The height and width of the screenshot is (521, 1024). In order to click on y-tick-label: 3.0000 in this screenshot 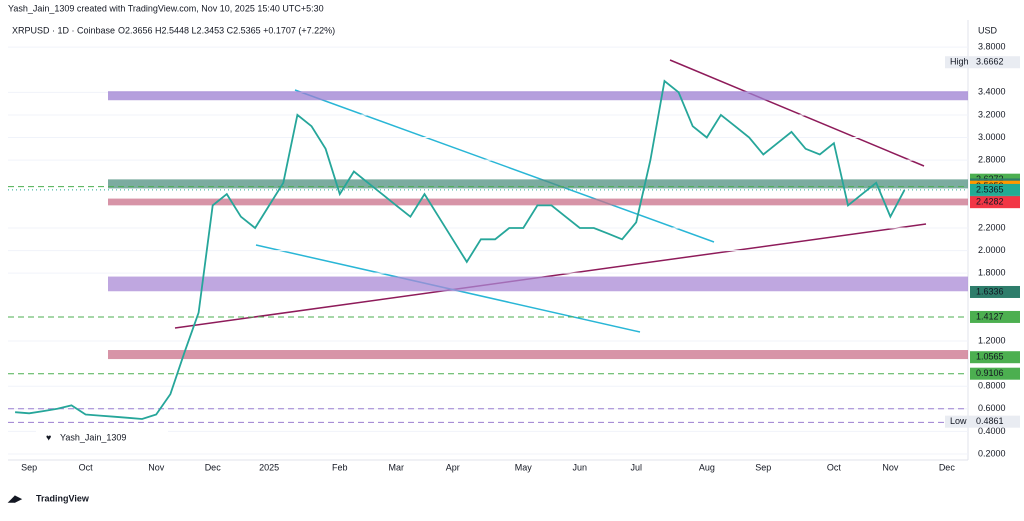, I will do `click(992, 137)`.